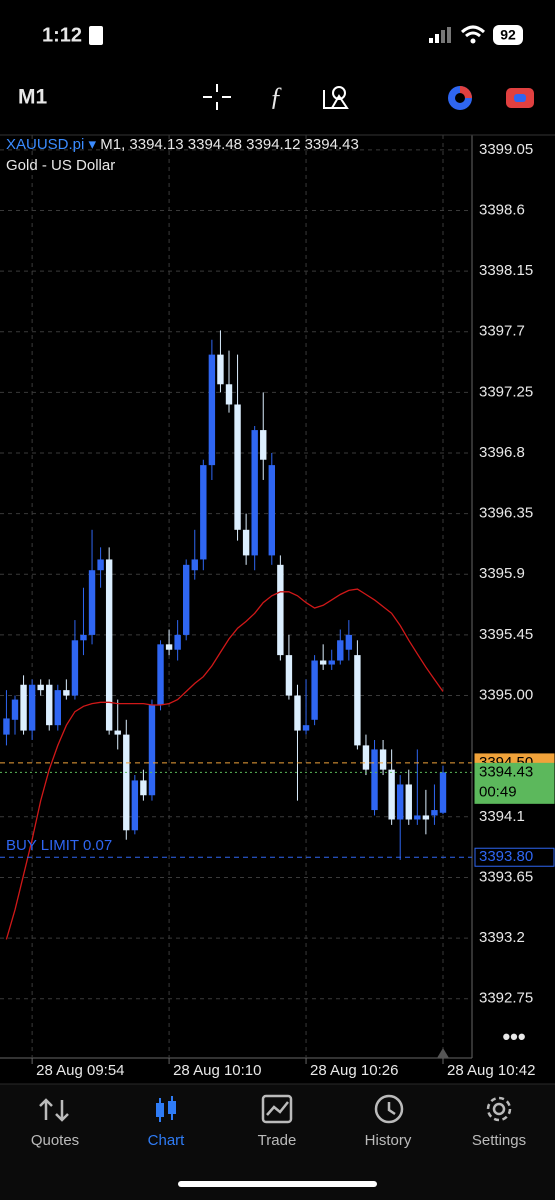 The height and width of the screenshot is (1200, 555). I want to click on y-tick-label: 3398.6, so click(502, 209).